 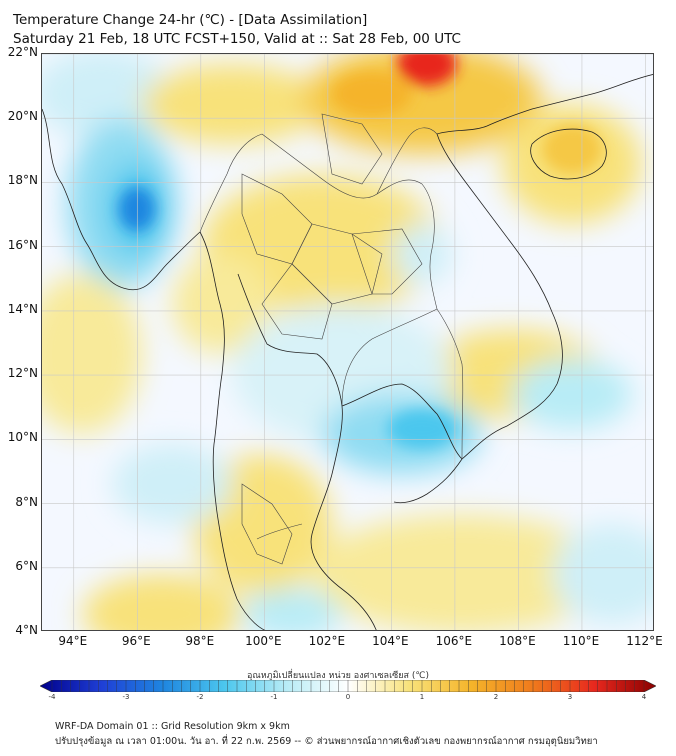 What do you see at coordinates (52, 697) in the screenshot?
I see `colorbar-tick-label: -4` at bounding box center [52, 697].